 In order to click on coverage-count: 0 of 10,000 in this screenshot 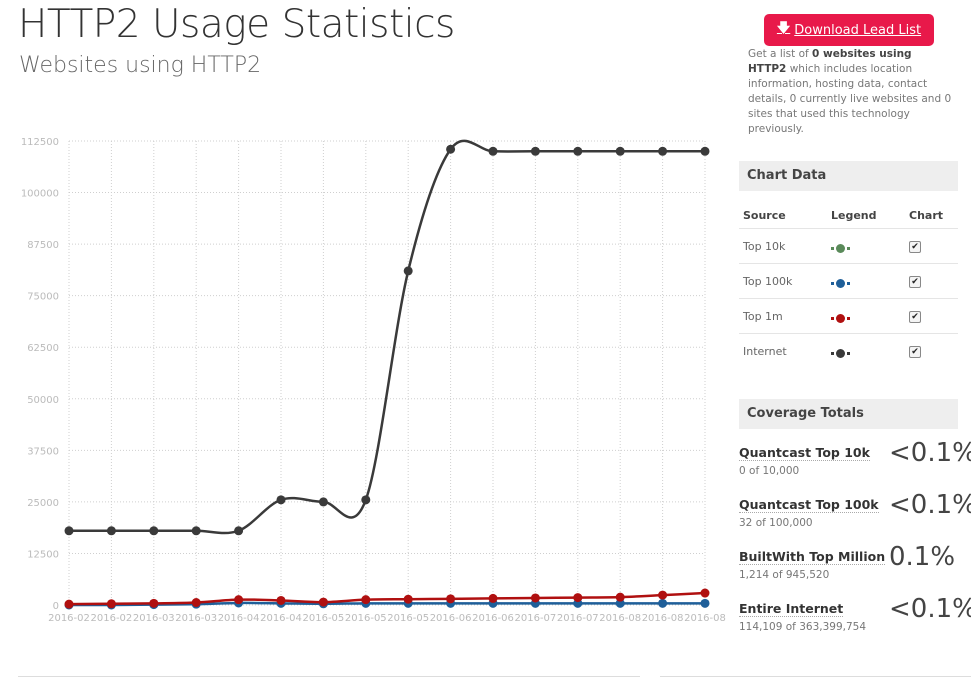, I will do `click(769, 471)`.